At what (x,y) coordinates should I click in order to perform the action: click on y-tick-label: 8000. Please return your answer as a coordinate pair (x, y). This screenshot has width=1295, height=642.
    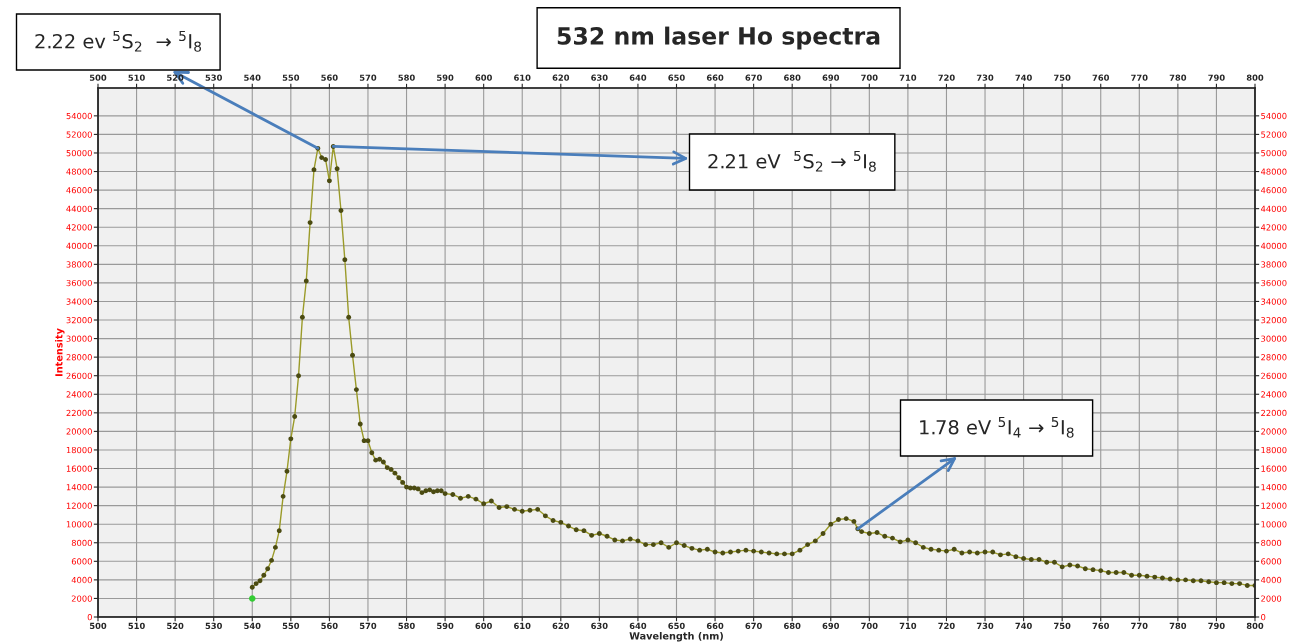
    Looking at the image, I should click on (81, 543).